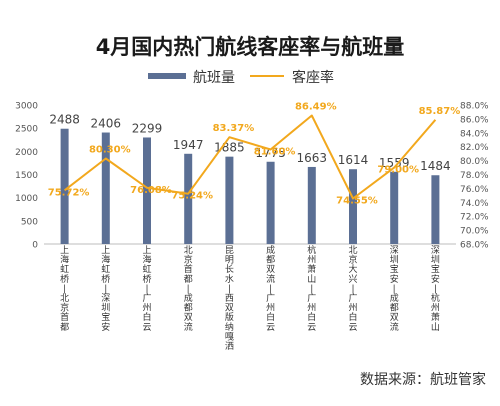 This screenshot has width=500, height=406. I want to click on left-tick-label: 1500, so click(26, 176).